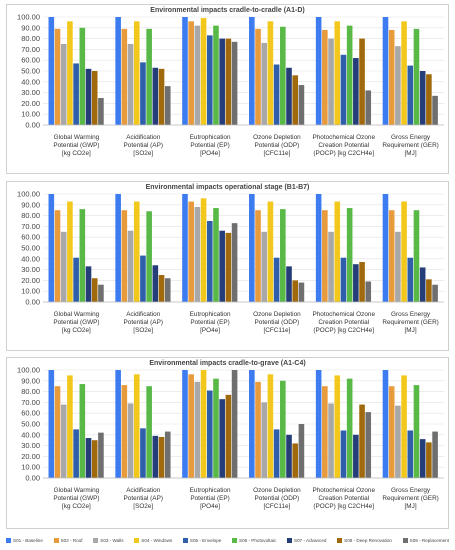  I want to click on legend-label: S04 - Windows, so click(157, 540).